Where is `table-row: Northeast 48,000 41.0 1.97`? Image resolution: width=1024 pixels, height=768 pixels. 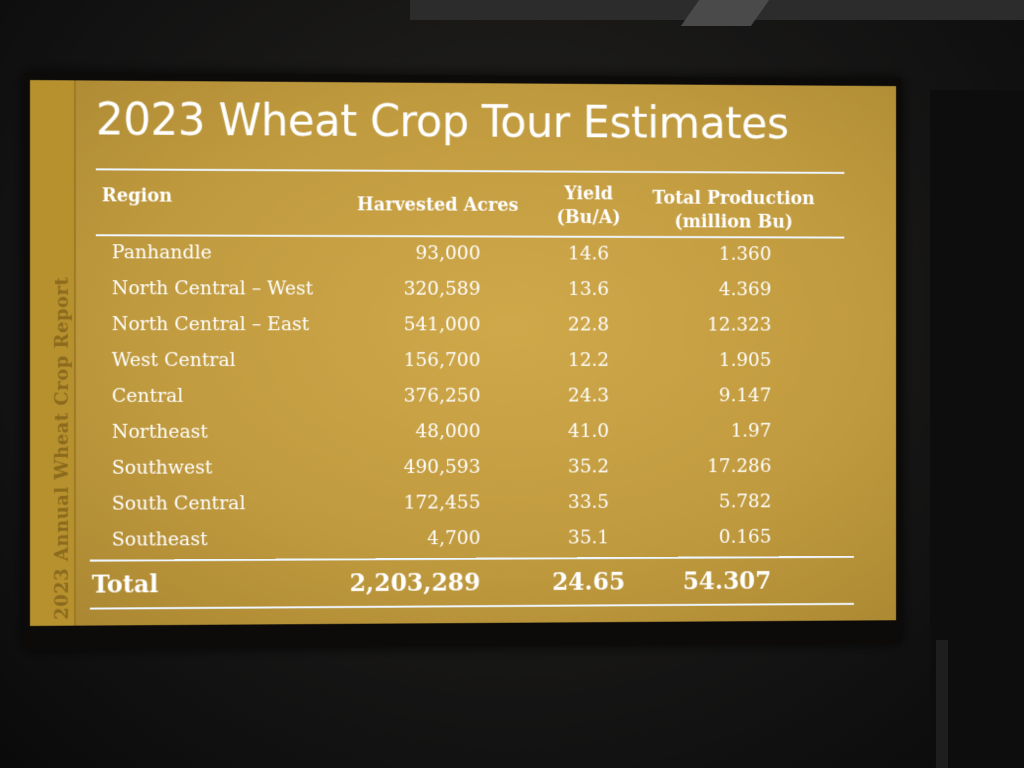 table-row: Northeast 48,000 41.0 1.97 is located at coordinates (463, 83).